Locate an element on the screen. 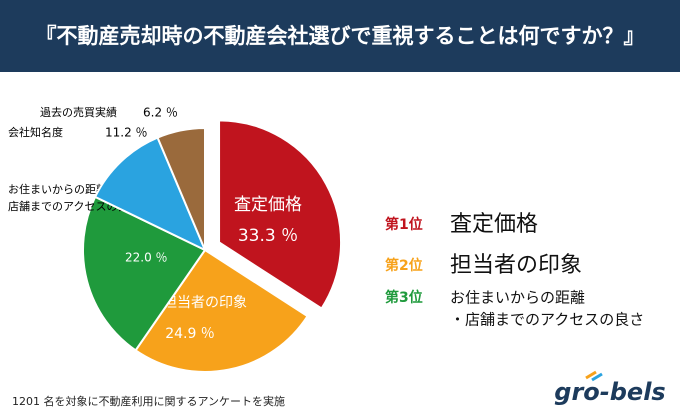 The height and width of the screenshot is (419, 680). slice-name: 査定価格 is located at coordinates (268, 205).